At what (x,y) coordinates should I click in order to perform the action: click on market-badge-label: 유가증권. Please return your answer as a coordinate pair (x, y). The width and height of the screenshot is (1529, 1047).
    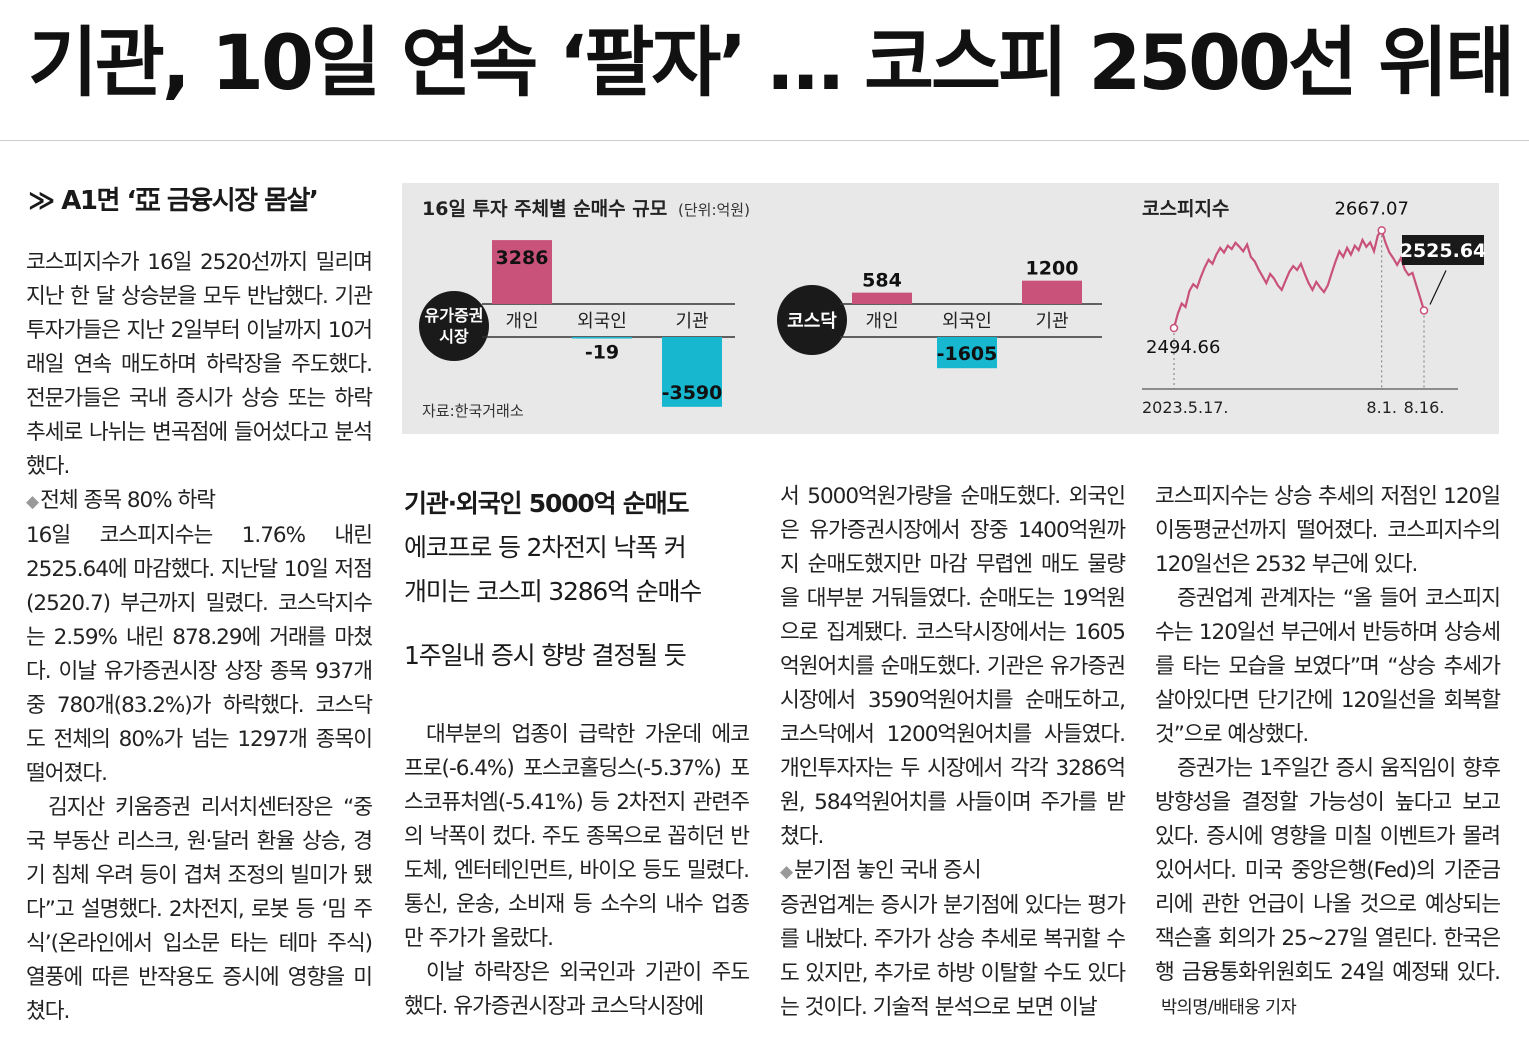
    Looking at the image, I should click on (454, 315).